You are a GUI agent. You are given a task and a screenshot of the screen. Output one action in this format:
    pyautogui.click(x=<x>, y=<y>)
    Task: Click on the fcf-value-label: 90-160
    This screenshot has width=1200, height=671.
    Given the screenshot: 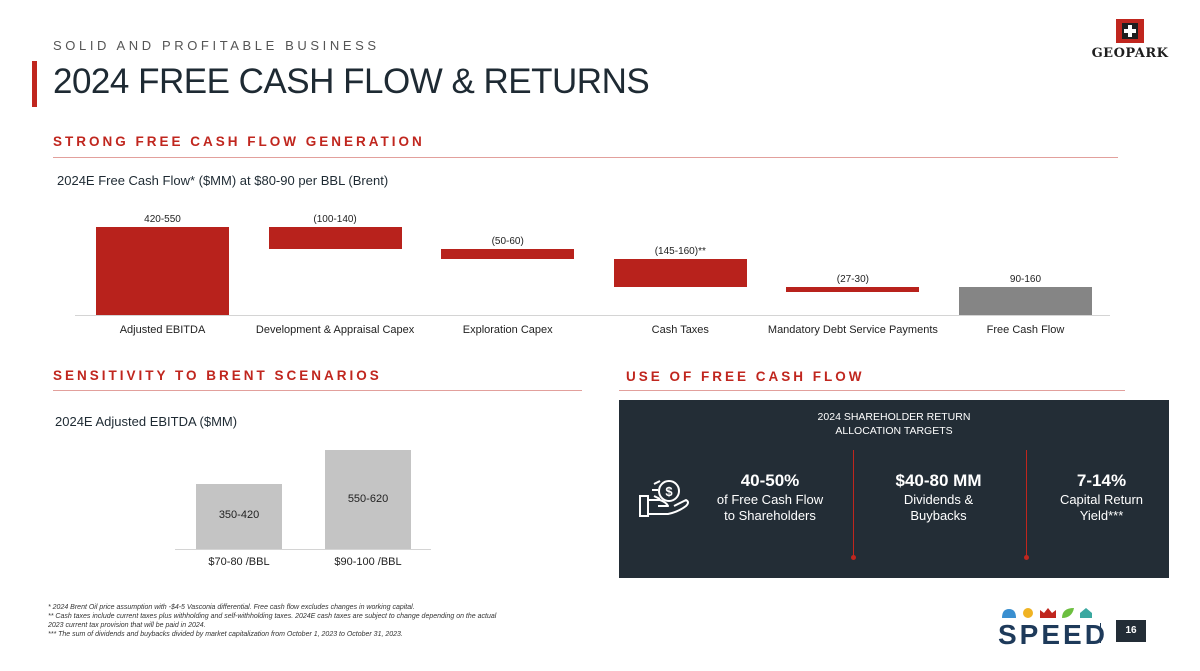 What is the action you would take?
    pyautogui.click(x=1025, y=279)
    